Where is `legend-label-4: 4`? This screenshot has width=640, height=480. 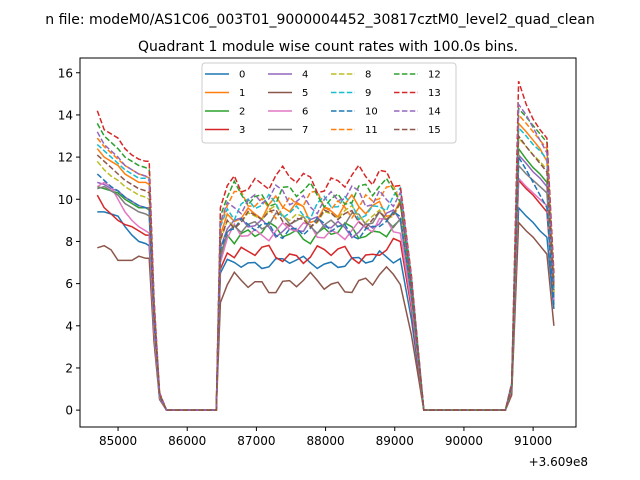
legend-label-4: 4 is located at coordinates (305, 75).